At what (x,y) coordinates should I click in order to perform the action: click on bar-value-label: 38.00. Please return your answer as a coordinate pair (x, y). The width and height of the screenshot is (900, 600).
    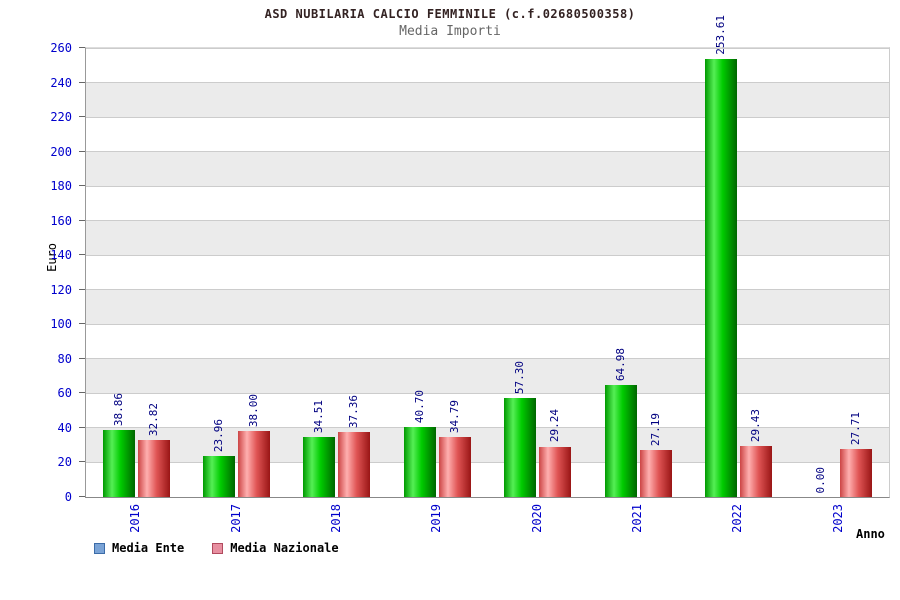
    Looking at the image, I should click on (254, 411).